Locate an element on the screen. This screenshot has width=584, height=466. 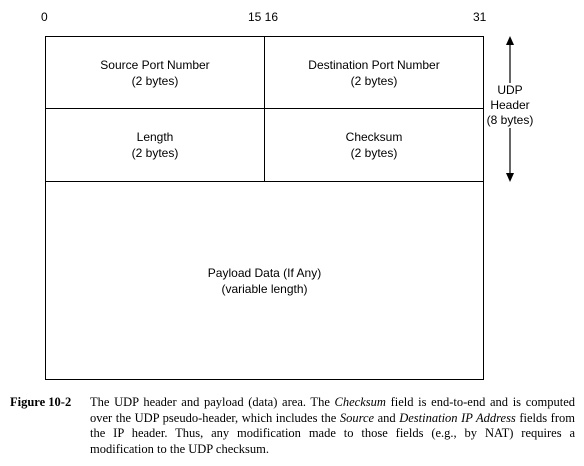
checksum-size: (2 bytes) is located at coordinates (374, 153).